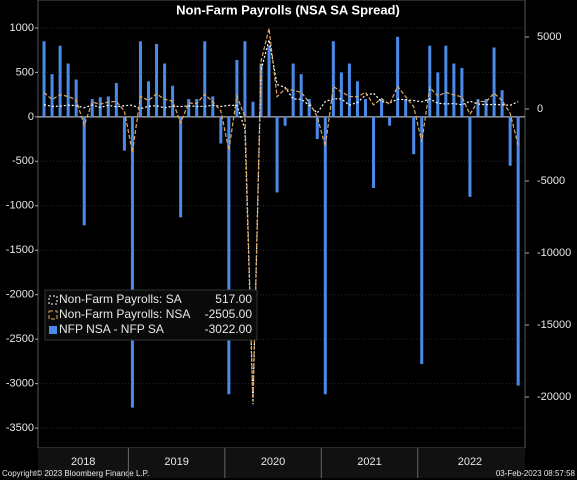 The image size is (577, 480). What do you see at coordinates (25, 72) in the screenshot?
I see `y-tick-label: 500` at bounding box center [25, 72].